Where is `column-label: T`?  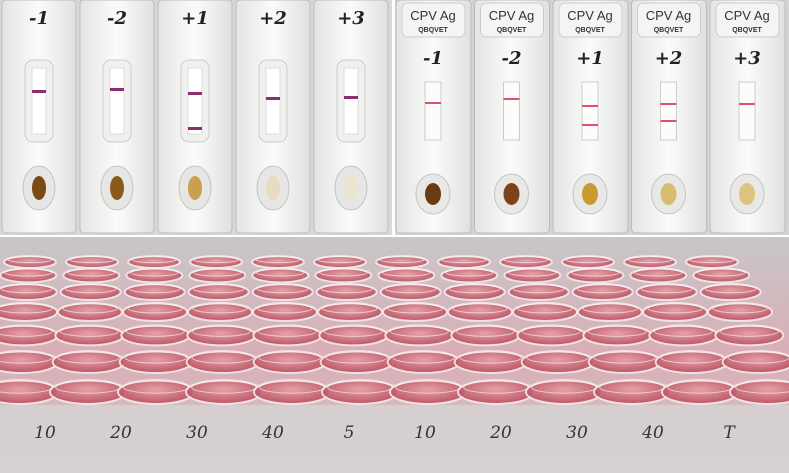
column-label: T is located at coordinates (729, 433).